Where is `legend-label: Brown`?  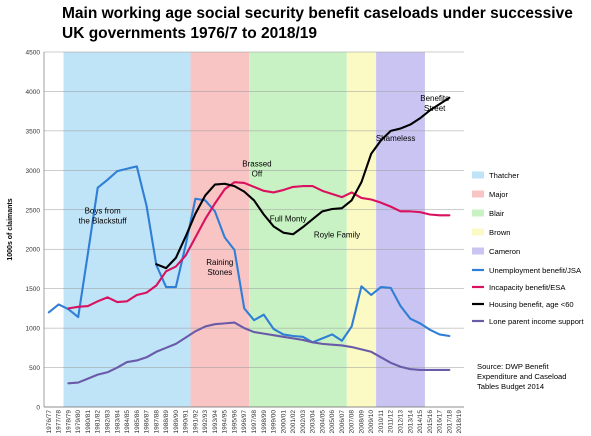 legend-label: Brown is located at coordinates (500, 232).